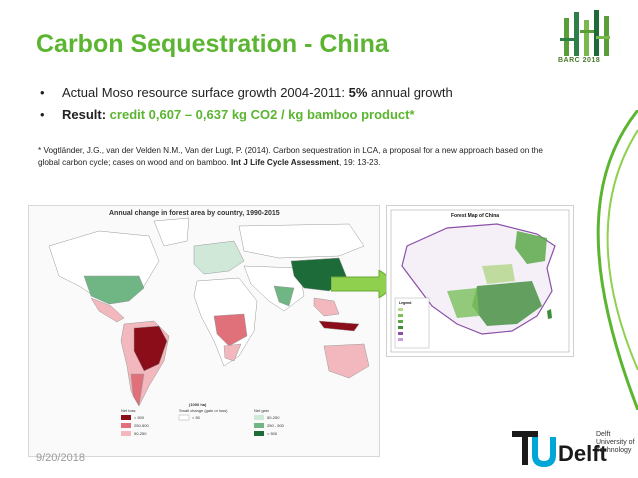 This screenshot has width=638, height=478. Describe the element at coordinates (276, 425) in the screenshot. I see `legend-gain-item: 250 - 500` at that location.